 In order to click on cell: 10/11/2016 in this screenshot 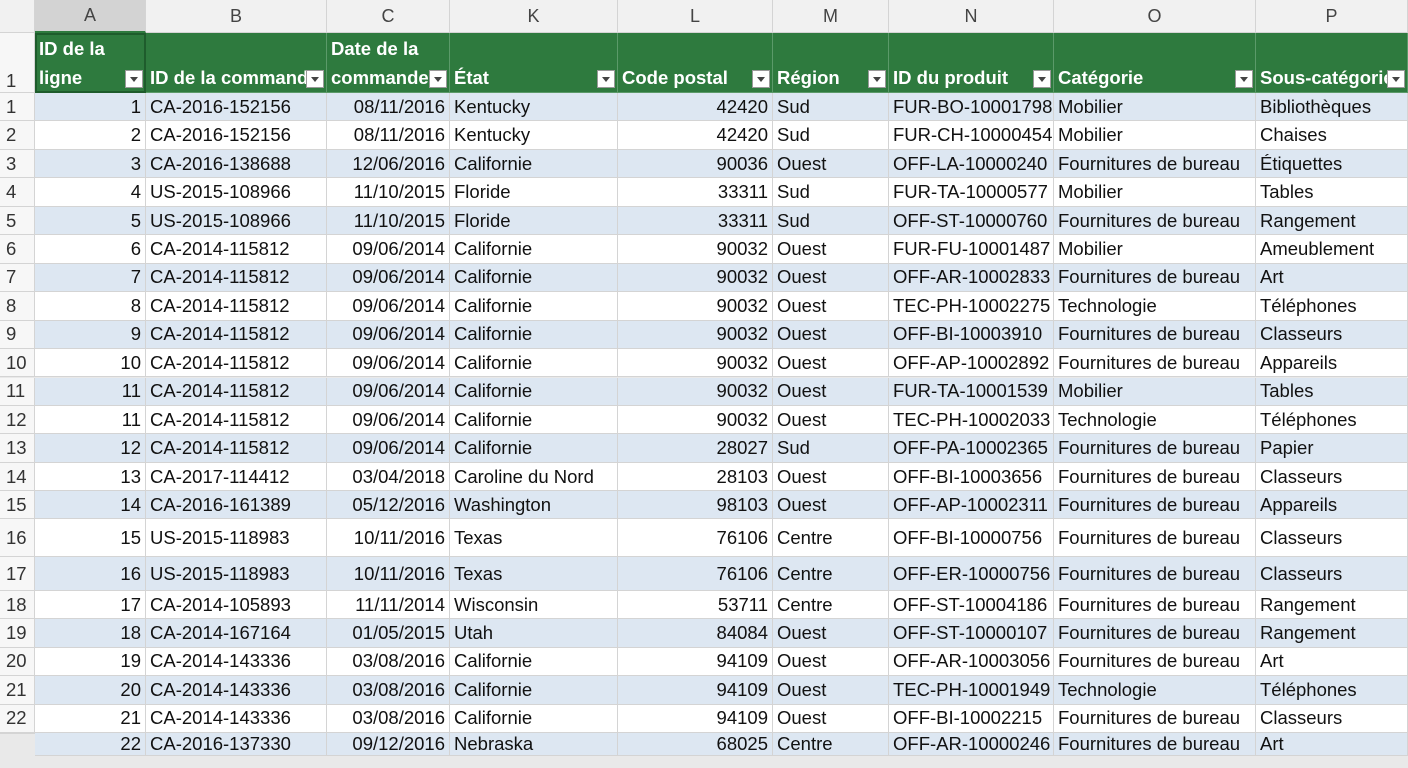, I will do `click(388, 538)`.